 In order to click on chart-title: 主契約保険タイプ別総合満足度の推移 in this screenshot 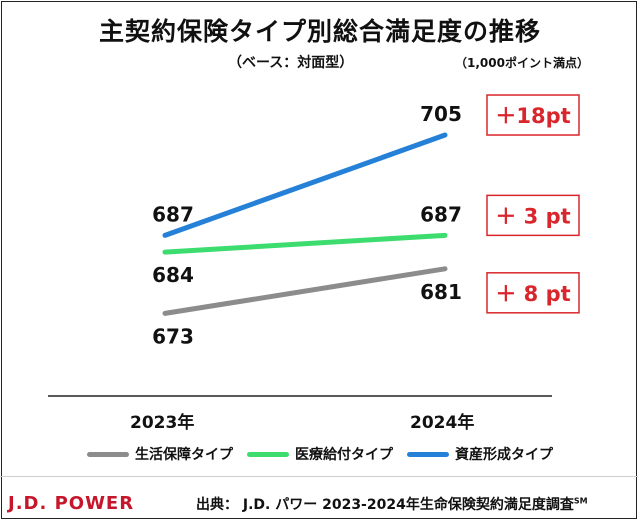, I will do `click(319, 31)`.